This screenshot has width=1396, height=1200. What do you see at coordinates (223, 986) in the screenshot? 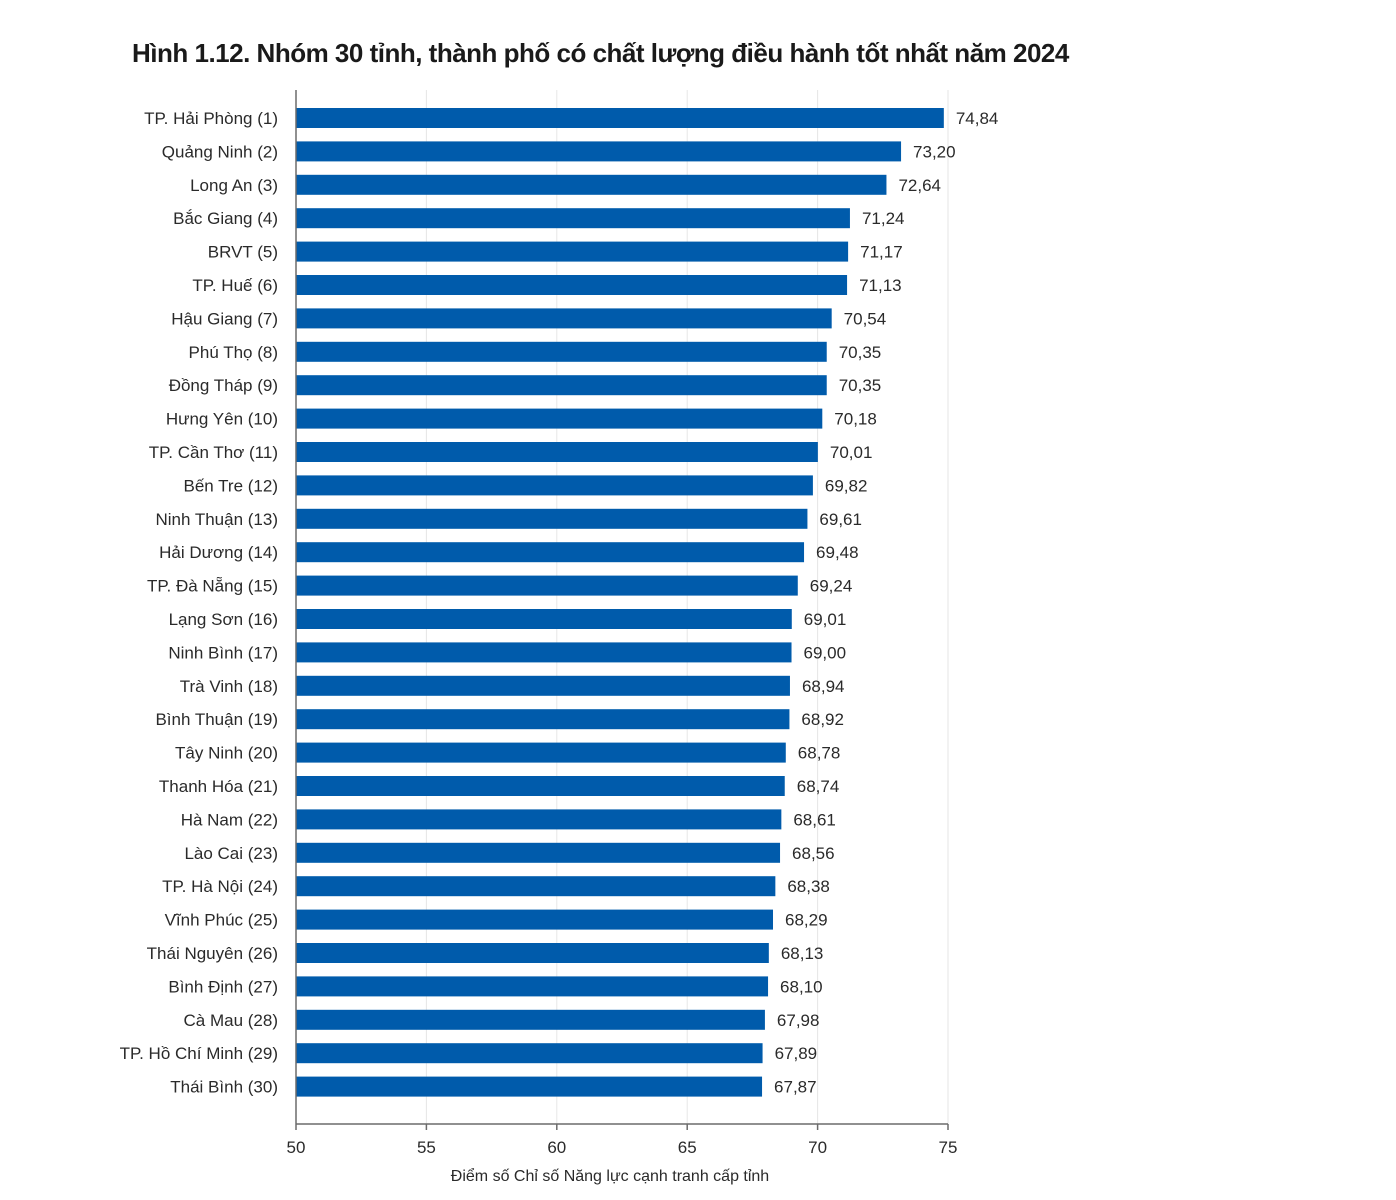
I see `category-label: Bình Định (27)` at bounding box center [223, 986].